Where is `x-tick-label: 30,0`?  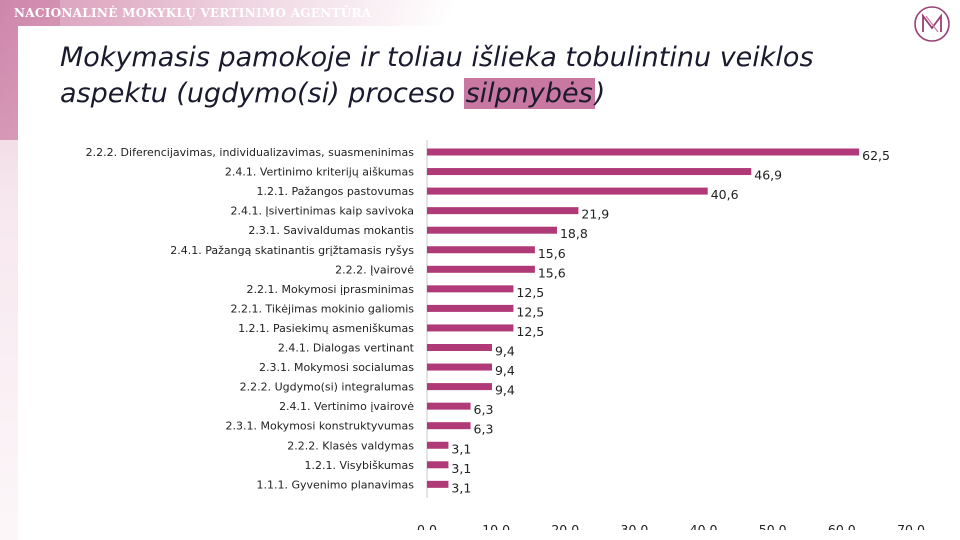 x-tick-label: 30,0 is located at coordinates (635, 526).